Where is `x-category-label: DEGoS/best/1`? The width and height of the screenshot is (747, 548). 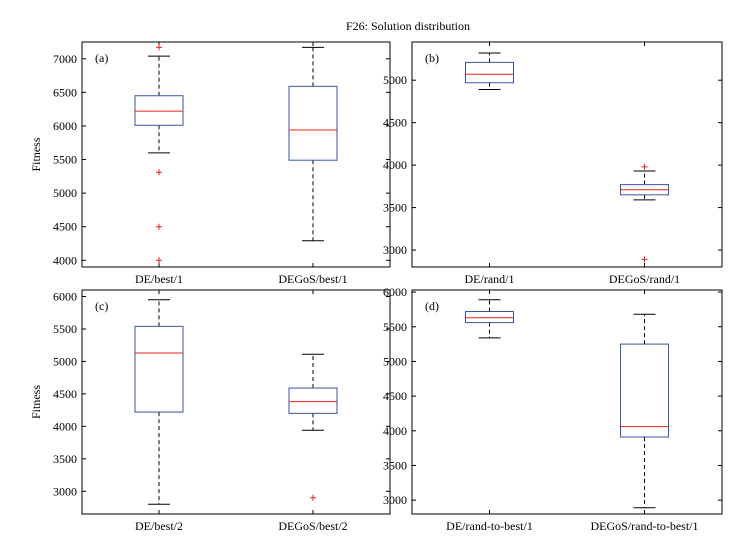 x-category-label: DEGoS/best/1 is located at coordinates (312, 279).